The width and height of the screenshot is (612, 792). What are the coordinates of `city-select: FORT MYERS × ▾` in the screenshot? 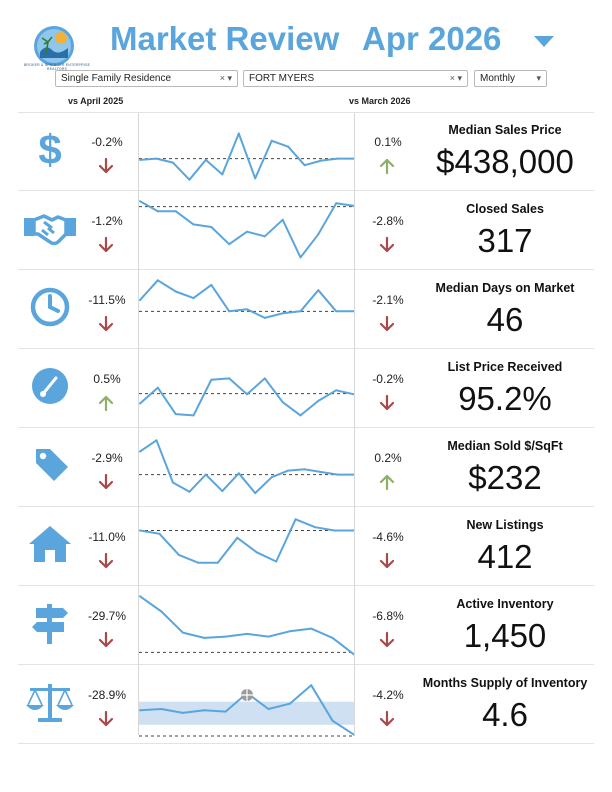 It's located at (355, 78).